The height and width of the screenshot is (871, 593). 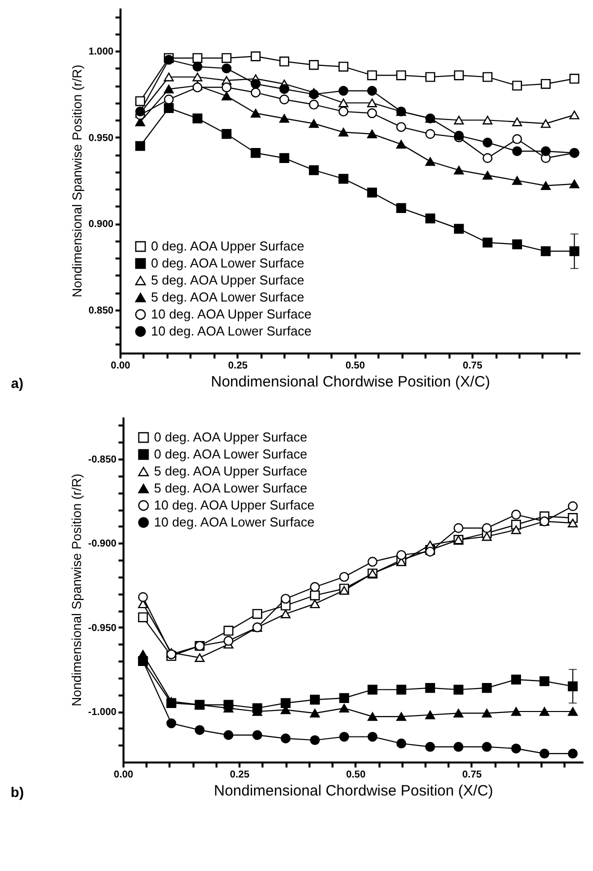 What do you see at coordinates (17, 383) in the screenshot?
I see `text: a)` at bounding box center [17, 383].